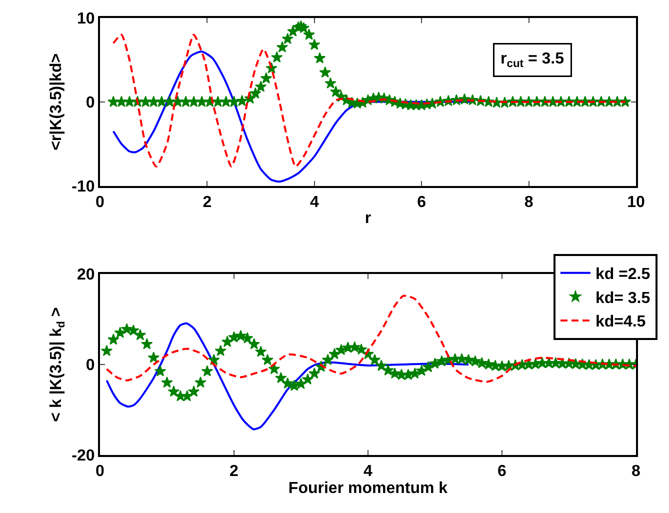 The height and width of the screenshot is (513, 669). What do you see at coordinates (620, 322) in the screenshot?
I see `legend-label: kd=4.5` at bounding box center [620, 322].